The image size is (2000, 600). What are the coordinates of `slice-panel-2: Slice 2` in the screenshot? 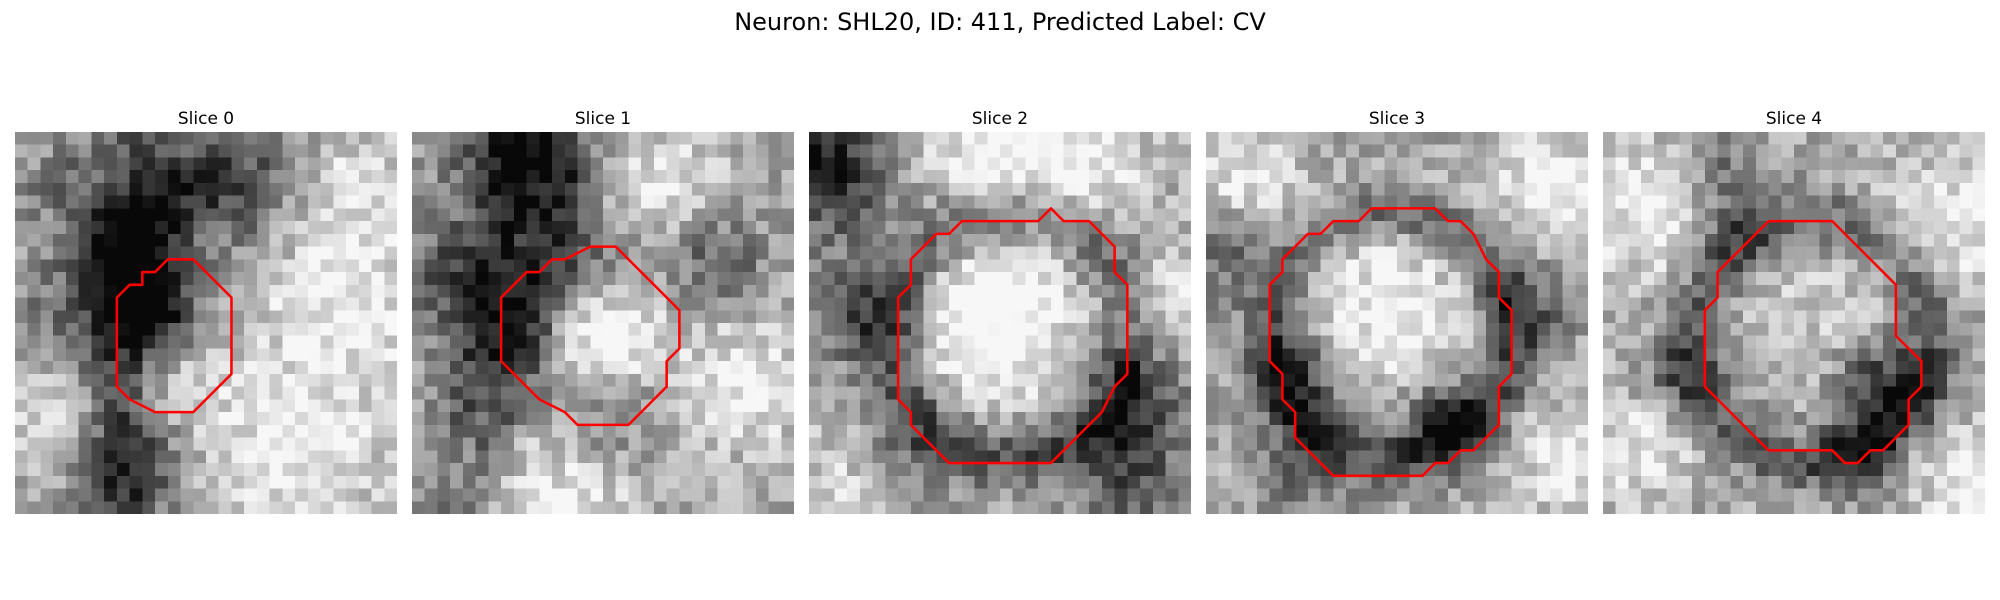 It's located at (1000, 311).